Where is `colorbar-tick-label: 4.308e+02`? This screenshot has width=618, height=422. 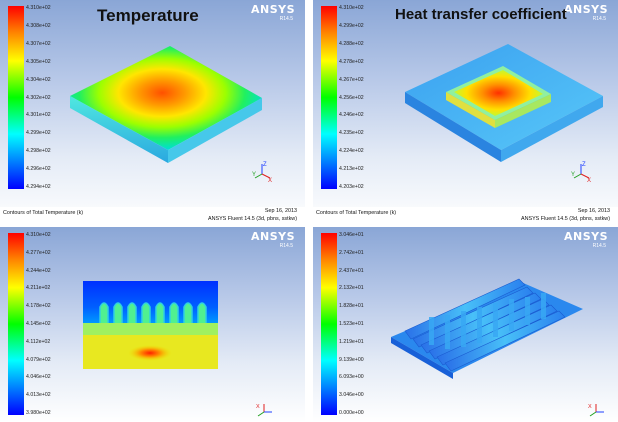 colorbar-tick-label: 4.308e+02 is located at coordinates (38, 25).